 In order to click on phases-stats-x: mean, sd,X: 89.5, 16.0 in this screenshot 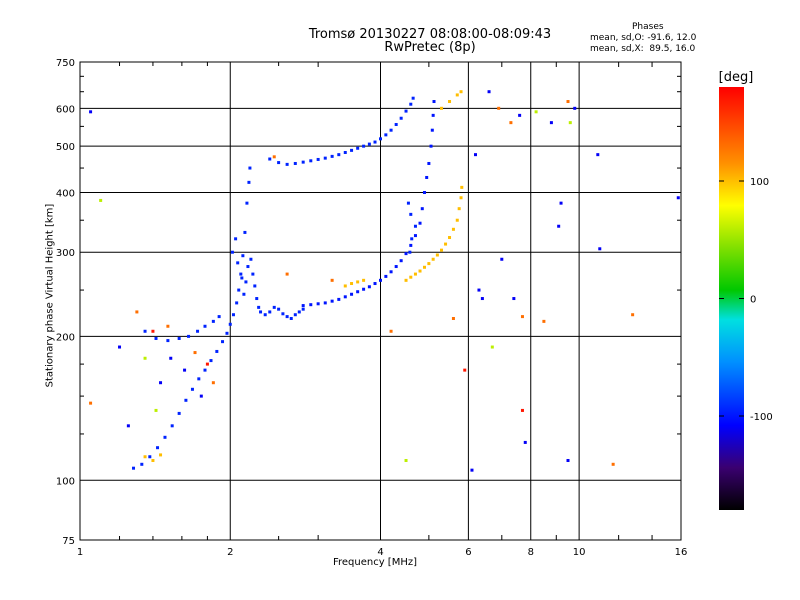, I will do `click(643, 49)`.